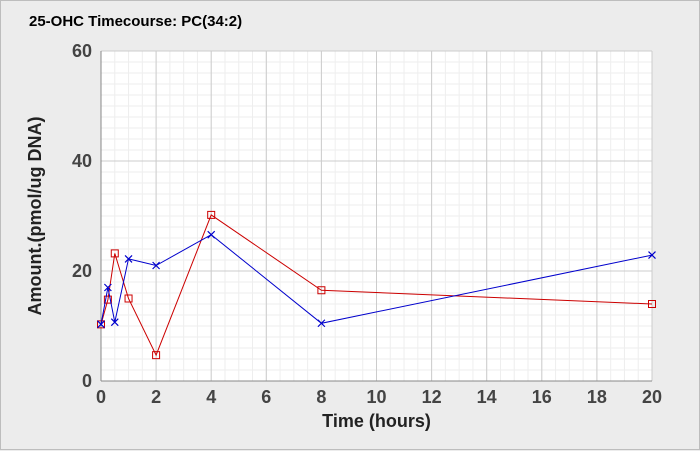 This screenshot has width=700, height=451. I want to click on x-tick-label: 18, so click(597, 397).